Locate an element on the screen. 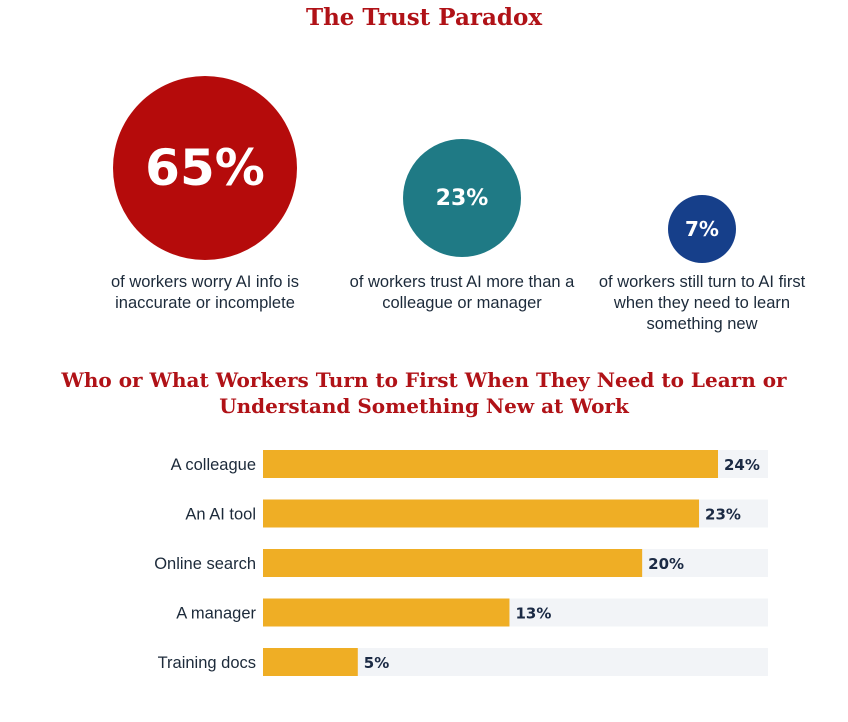 This screenshot has width=848, height=722. stat-circle-turn-first: 7% is located at coordinates (702, 229).